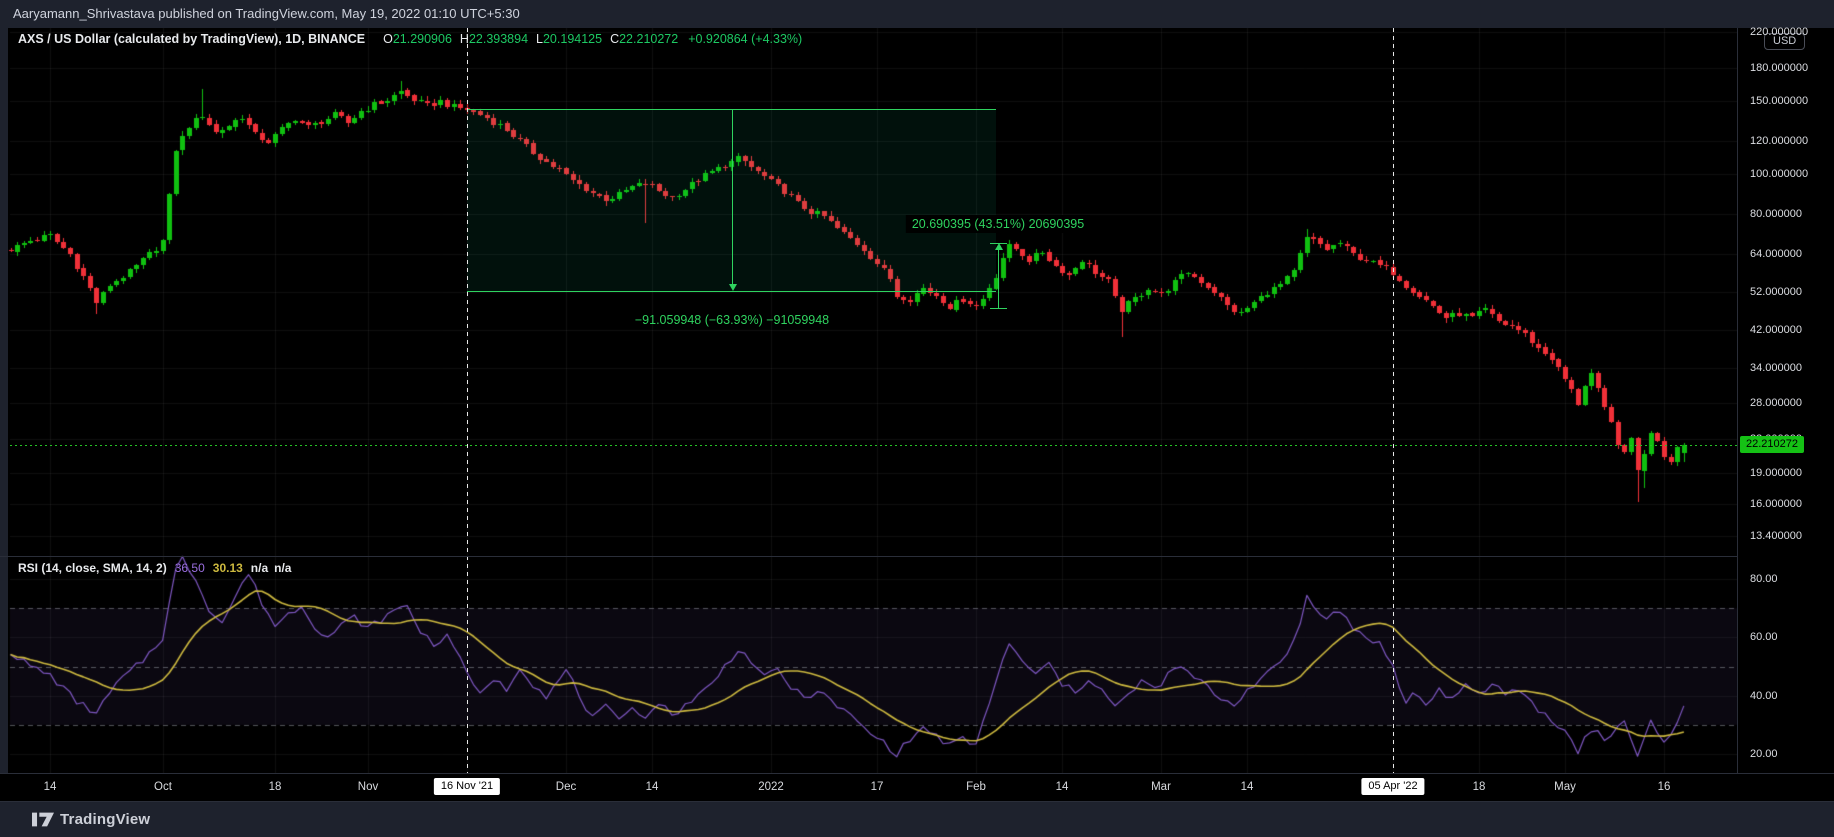 Image resolution: width=1834 pixels, height=837 pixels. What do you see at coordinates (1664, 787) in the screenshot?
I see `time-axis-label: 16` at bounding box center [1664, 787].